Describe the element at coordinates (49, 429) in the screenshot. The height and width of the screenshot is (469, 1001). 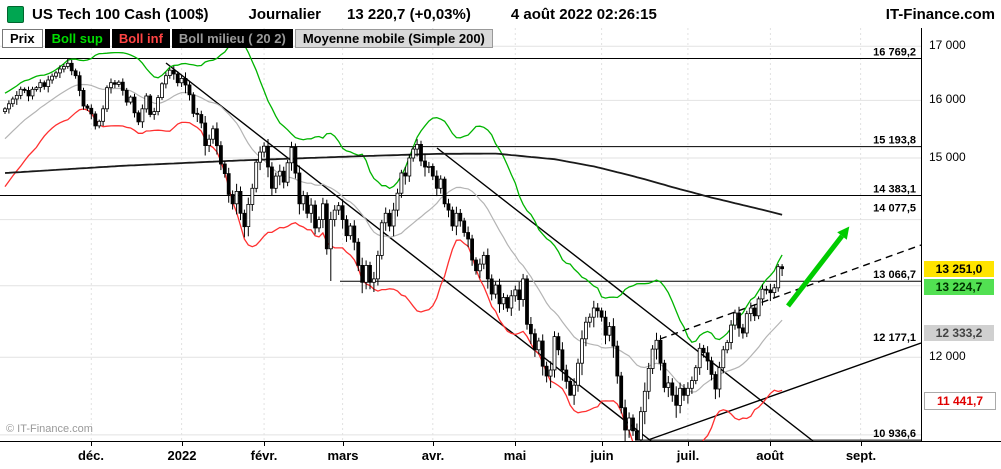
I see `watermark: © IT-Finance.com` at that location.